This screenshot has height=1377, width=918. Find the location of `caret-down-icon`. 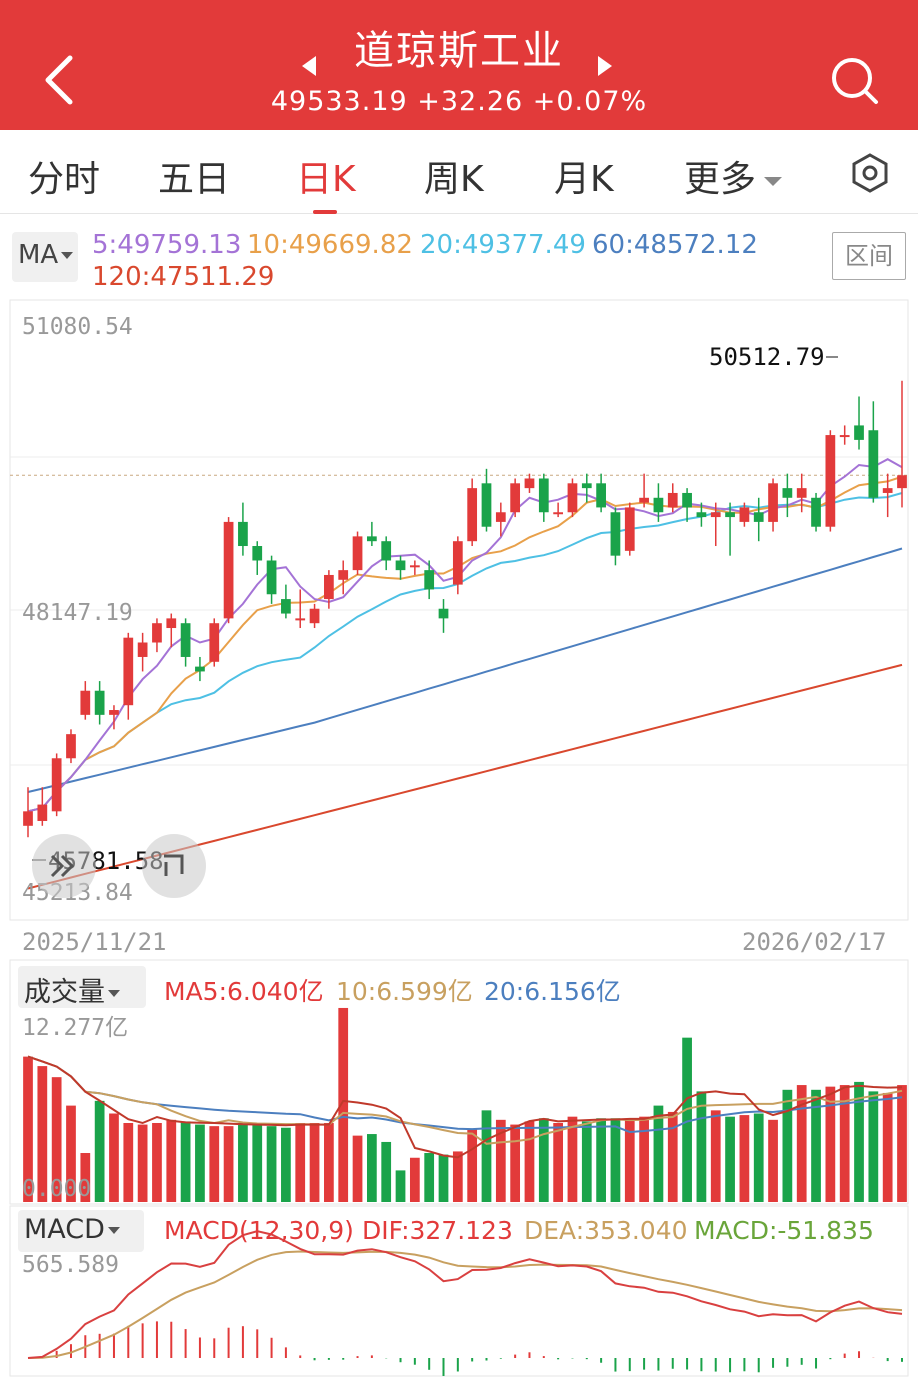

caret-down-icon is located at coordinates (67, 255).